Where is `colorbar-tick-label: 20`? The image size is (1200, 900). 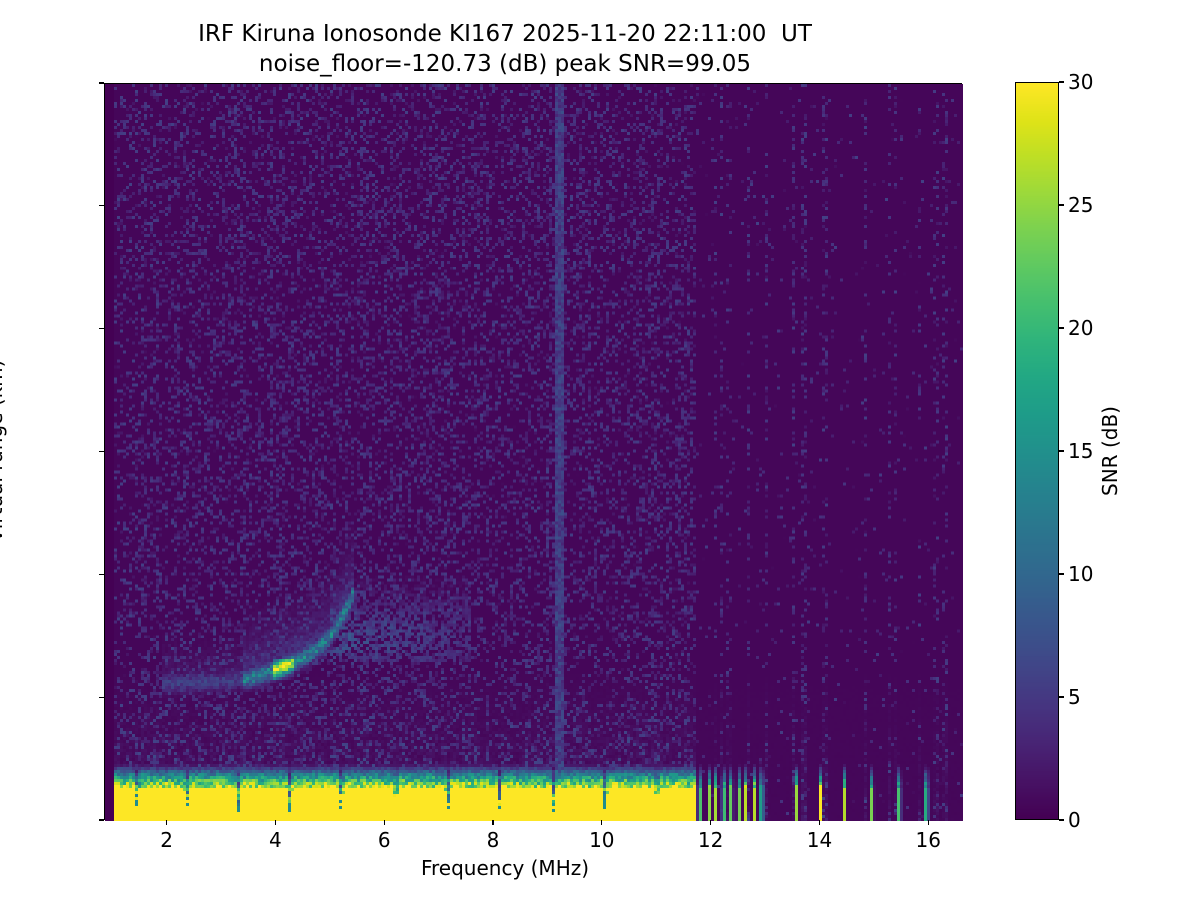 colorbar-tick-label: 20 is located at coordinates (1081, 328).